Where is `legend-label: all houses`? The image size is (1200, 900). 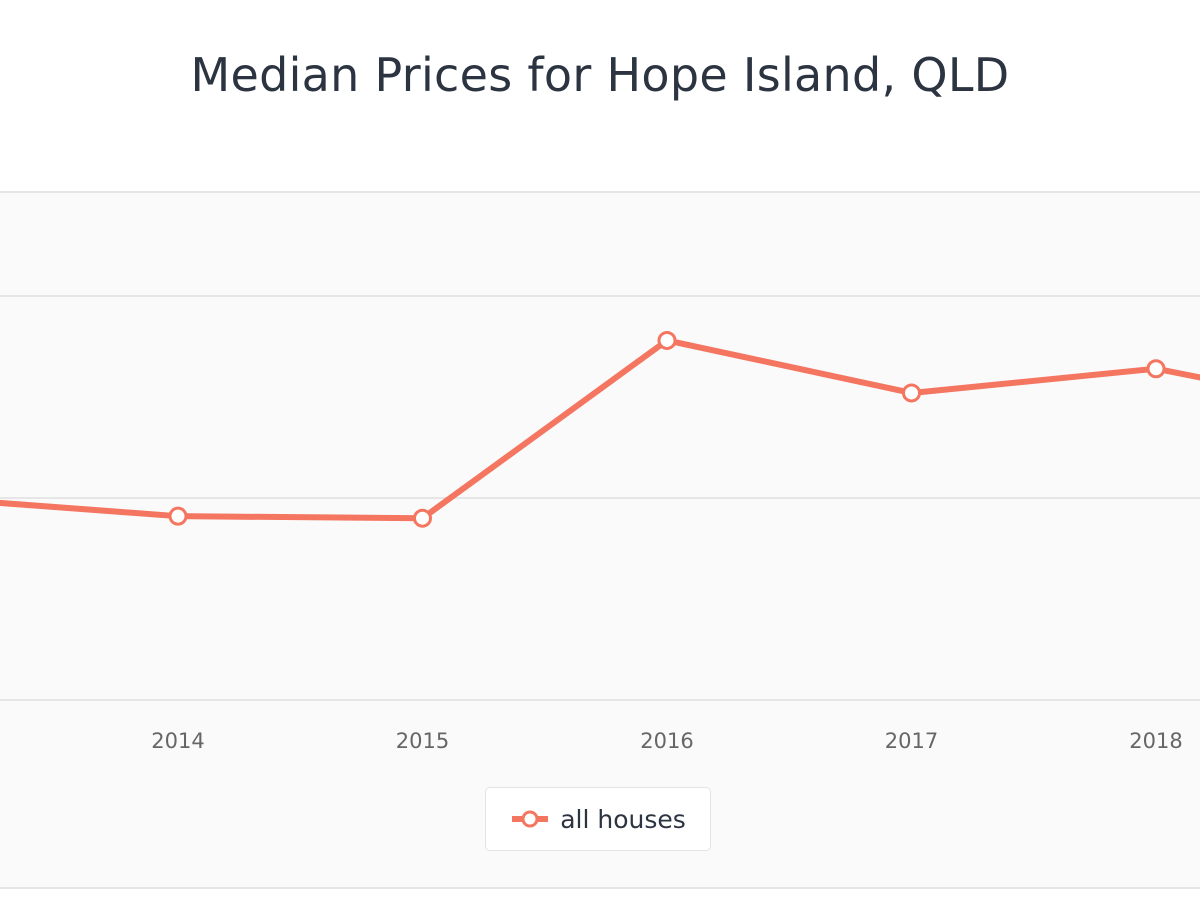
legend-label: all houses is located at coordinates (623, 819).